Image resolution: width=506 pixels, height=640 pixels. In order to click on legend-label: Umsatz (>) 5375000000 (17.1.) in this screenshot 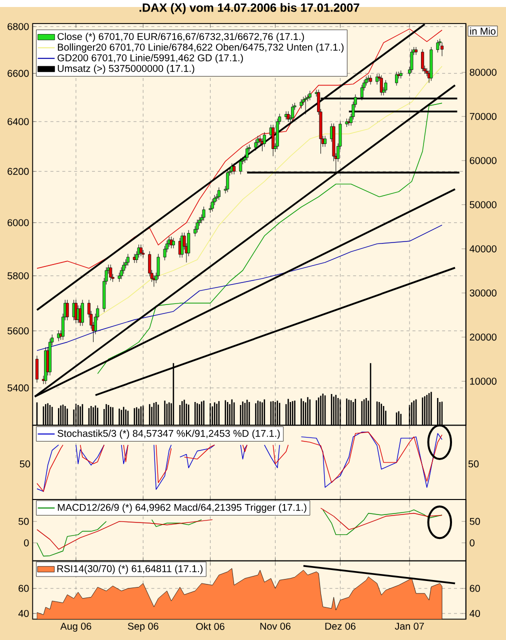, I will do `click(126, 69)`.